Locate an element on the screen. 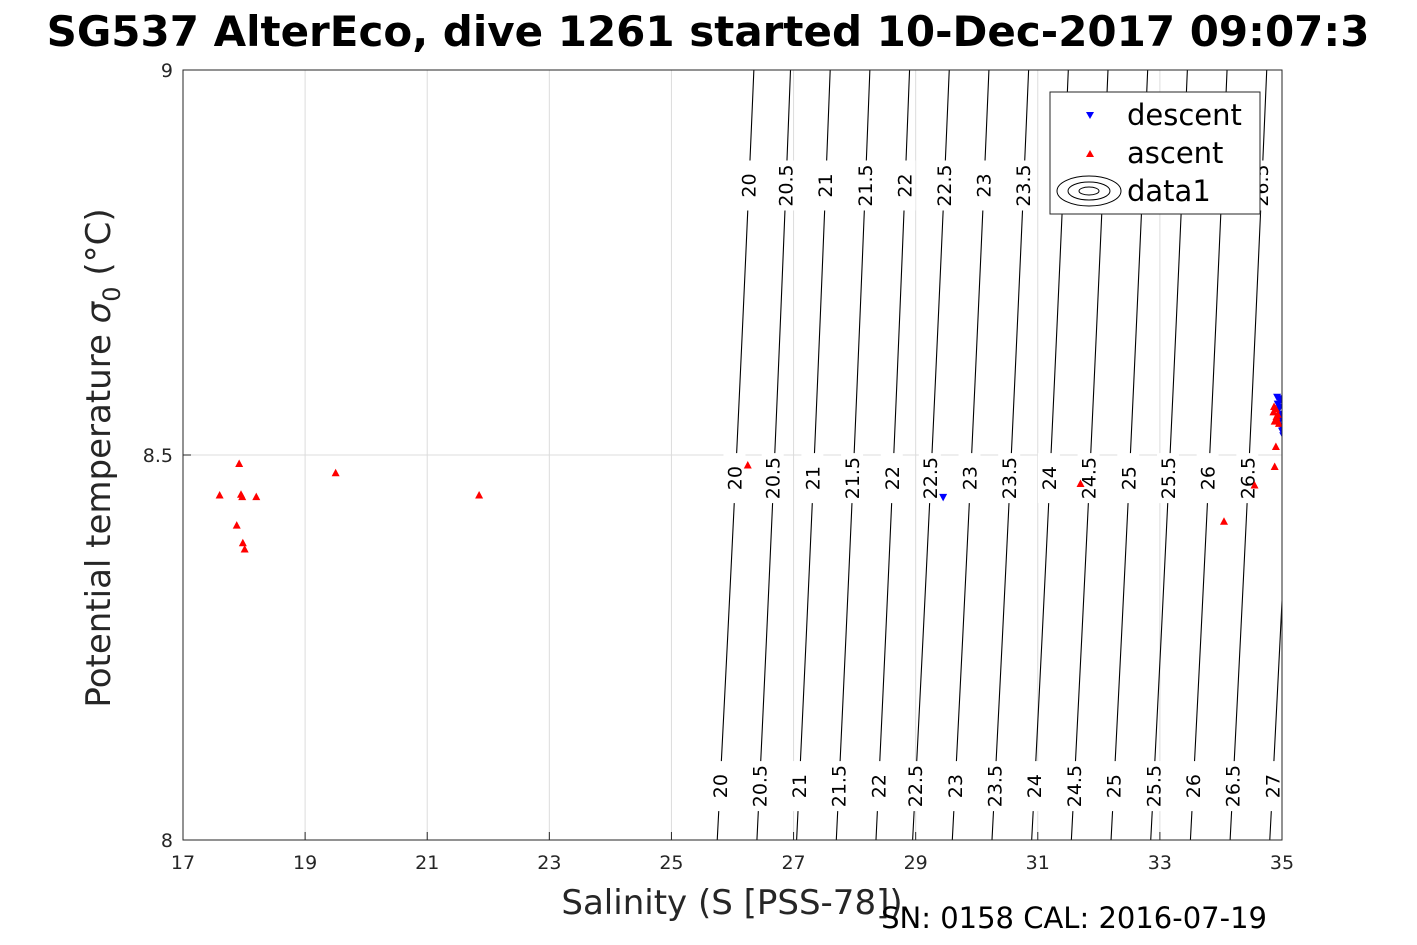 This screenshot has height=945, width=1417. density-label-20-1: 20 is located at coordinates (735, 478).